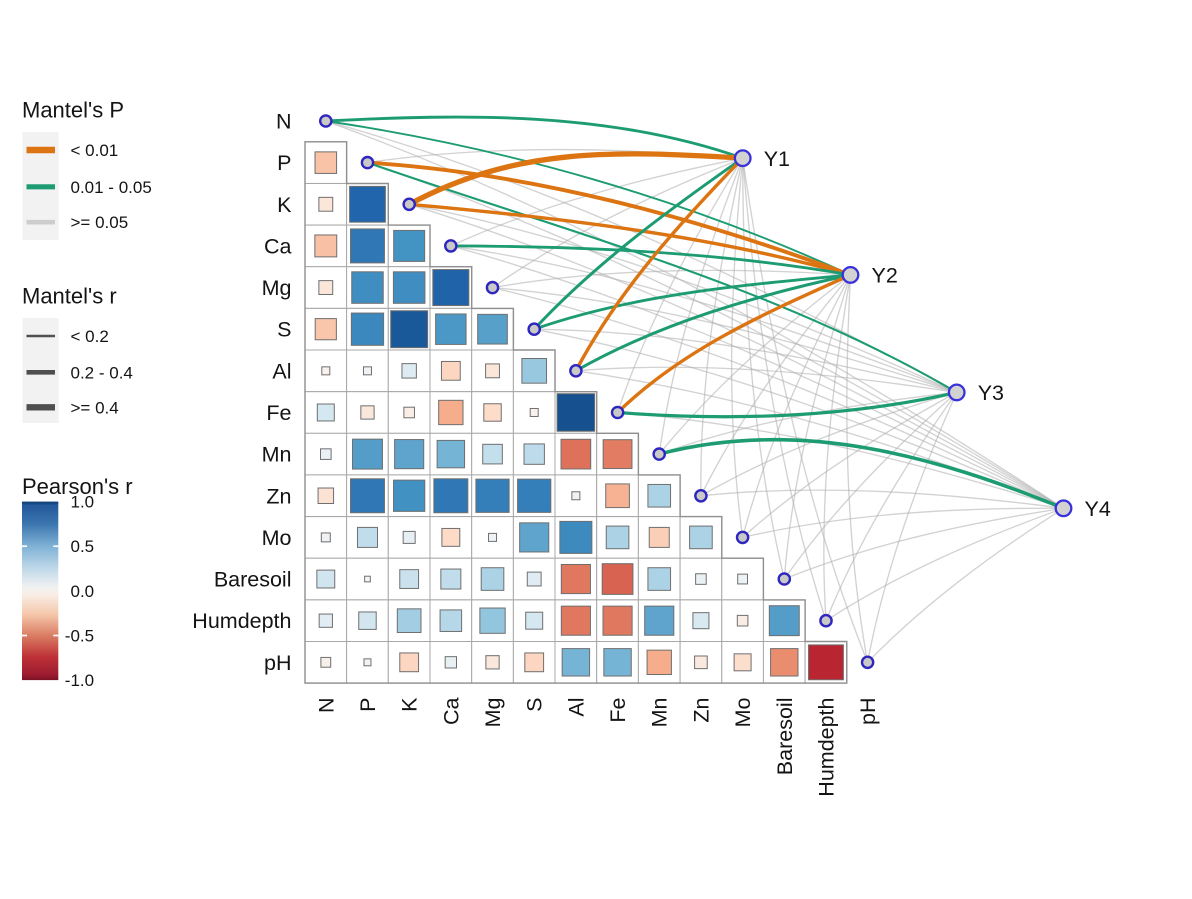 The height and width of the screenshot is (899, 1192). I want to click on svg-text: Mantel's r, so click(69, 296).